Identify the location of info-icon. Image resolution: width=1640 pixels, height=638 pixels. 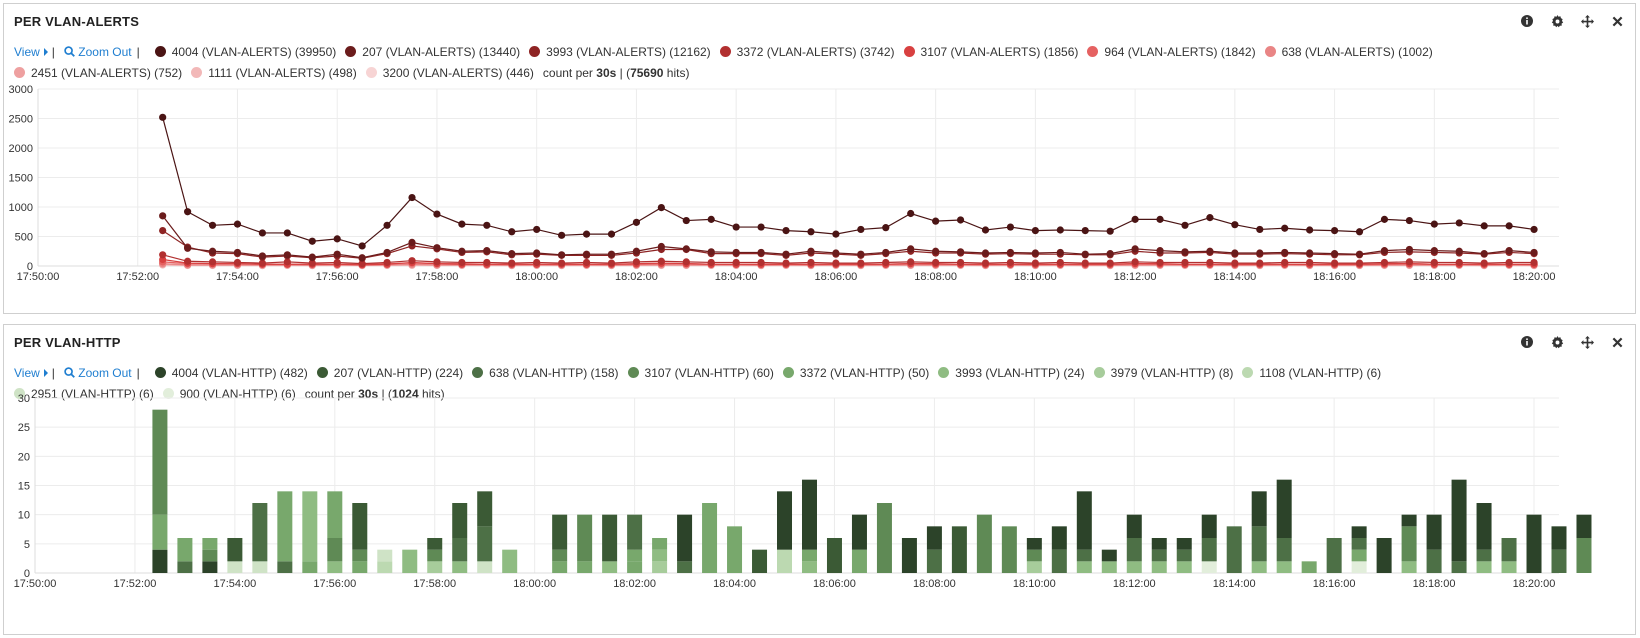
(1527, 21).